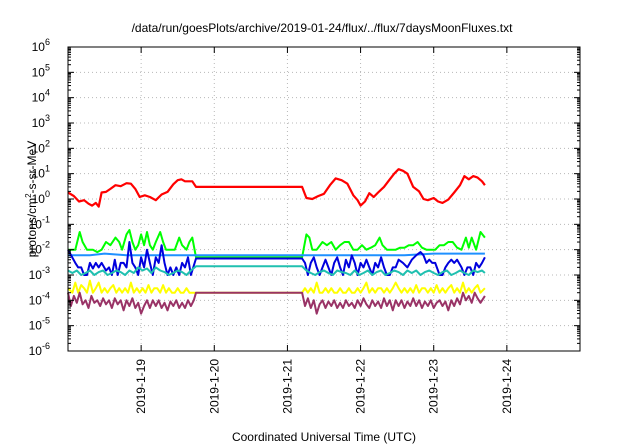  What do you see at coordinates (141, 386) in the screenshot?
I see `x-tick-label: 2019-1-19` at bounding box center [141, 386].